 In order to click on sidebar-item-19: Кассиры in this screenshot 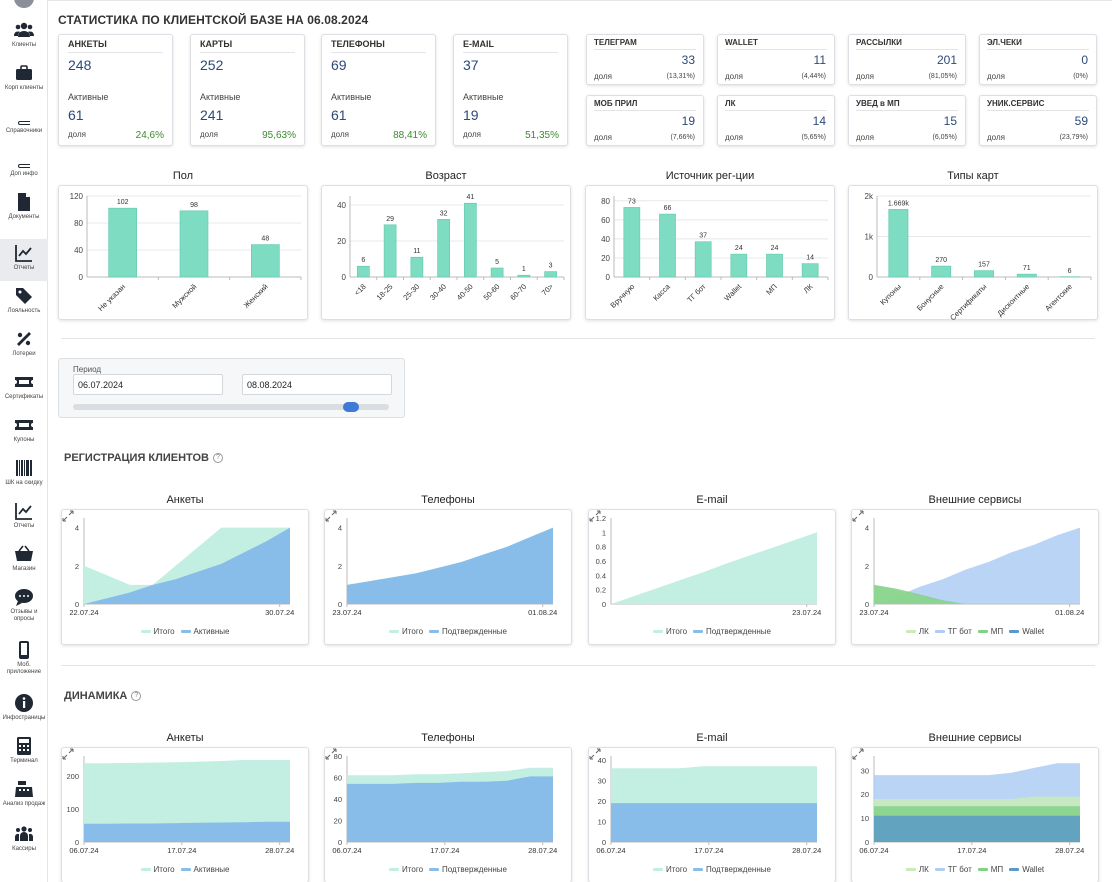, I will do `click(24, 841)`.